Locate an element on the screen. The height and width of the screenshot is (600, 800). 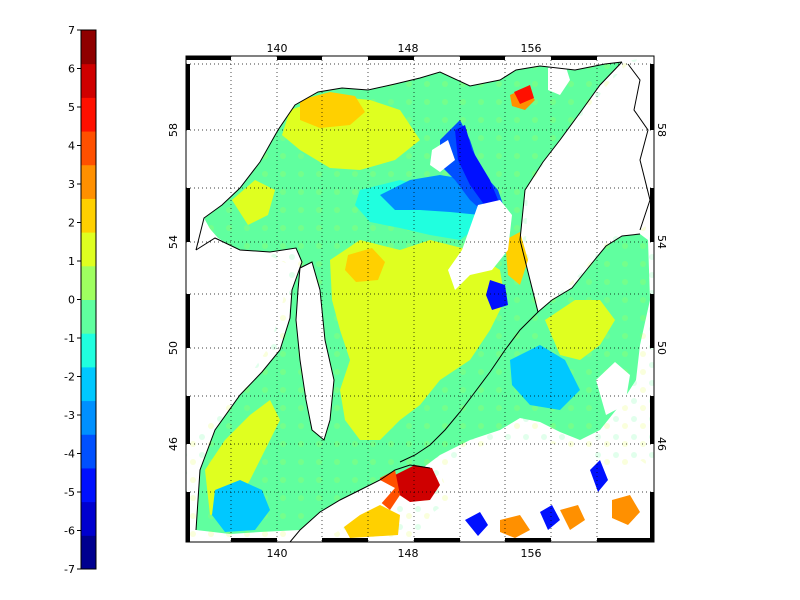
lon-label-top-148: 148 is located at coordinates (408, 48).